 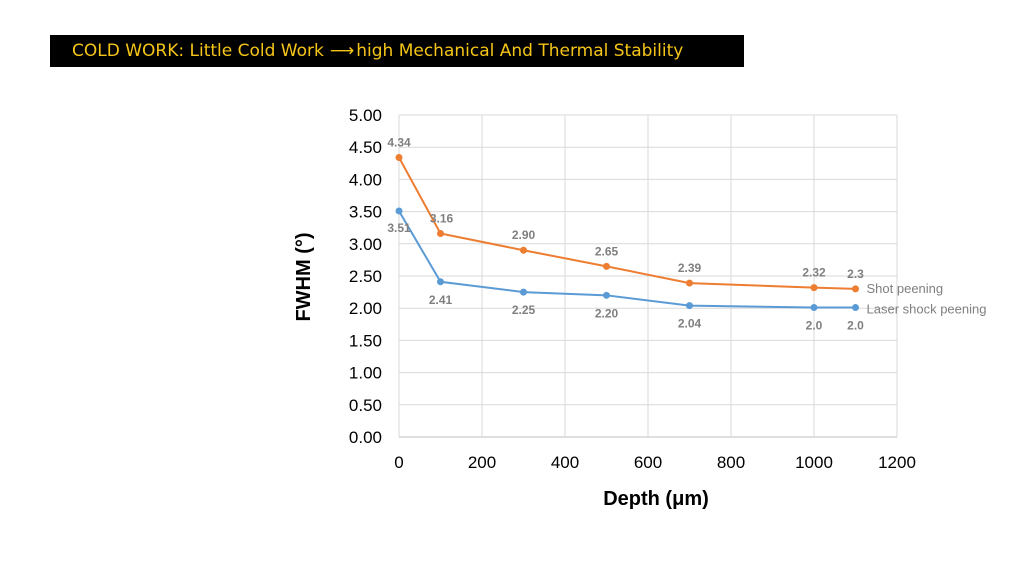 I want to click on data-label: 2.3, so click(x=855, y=274).